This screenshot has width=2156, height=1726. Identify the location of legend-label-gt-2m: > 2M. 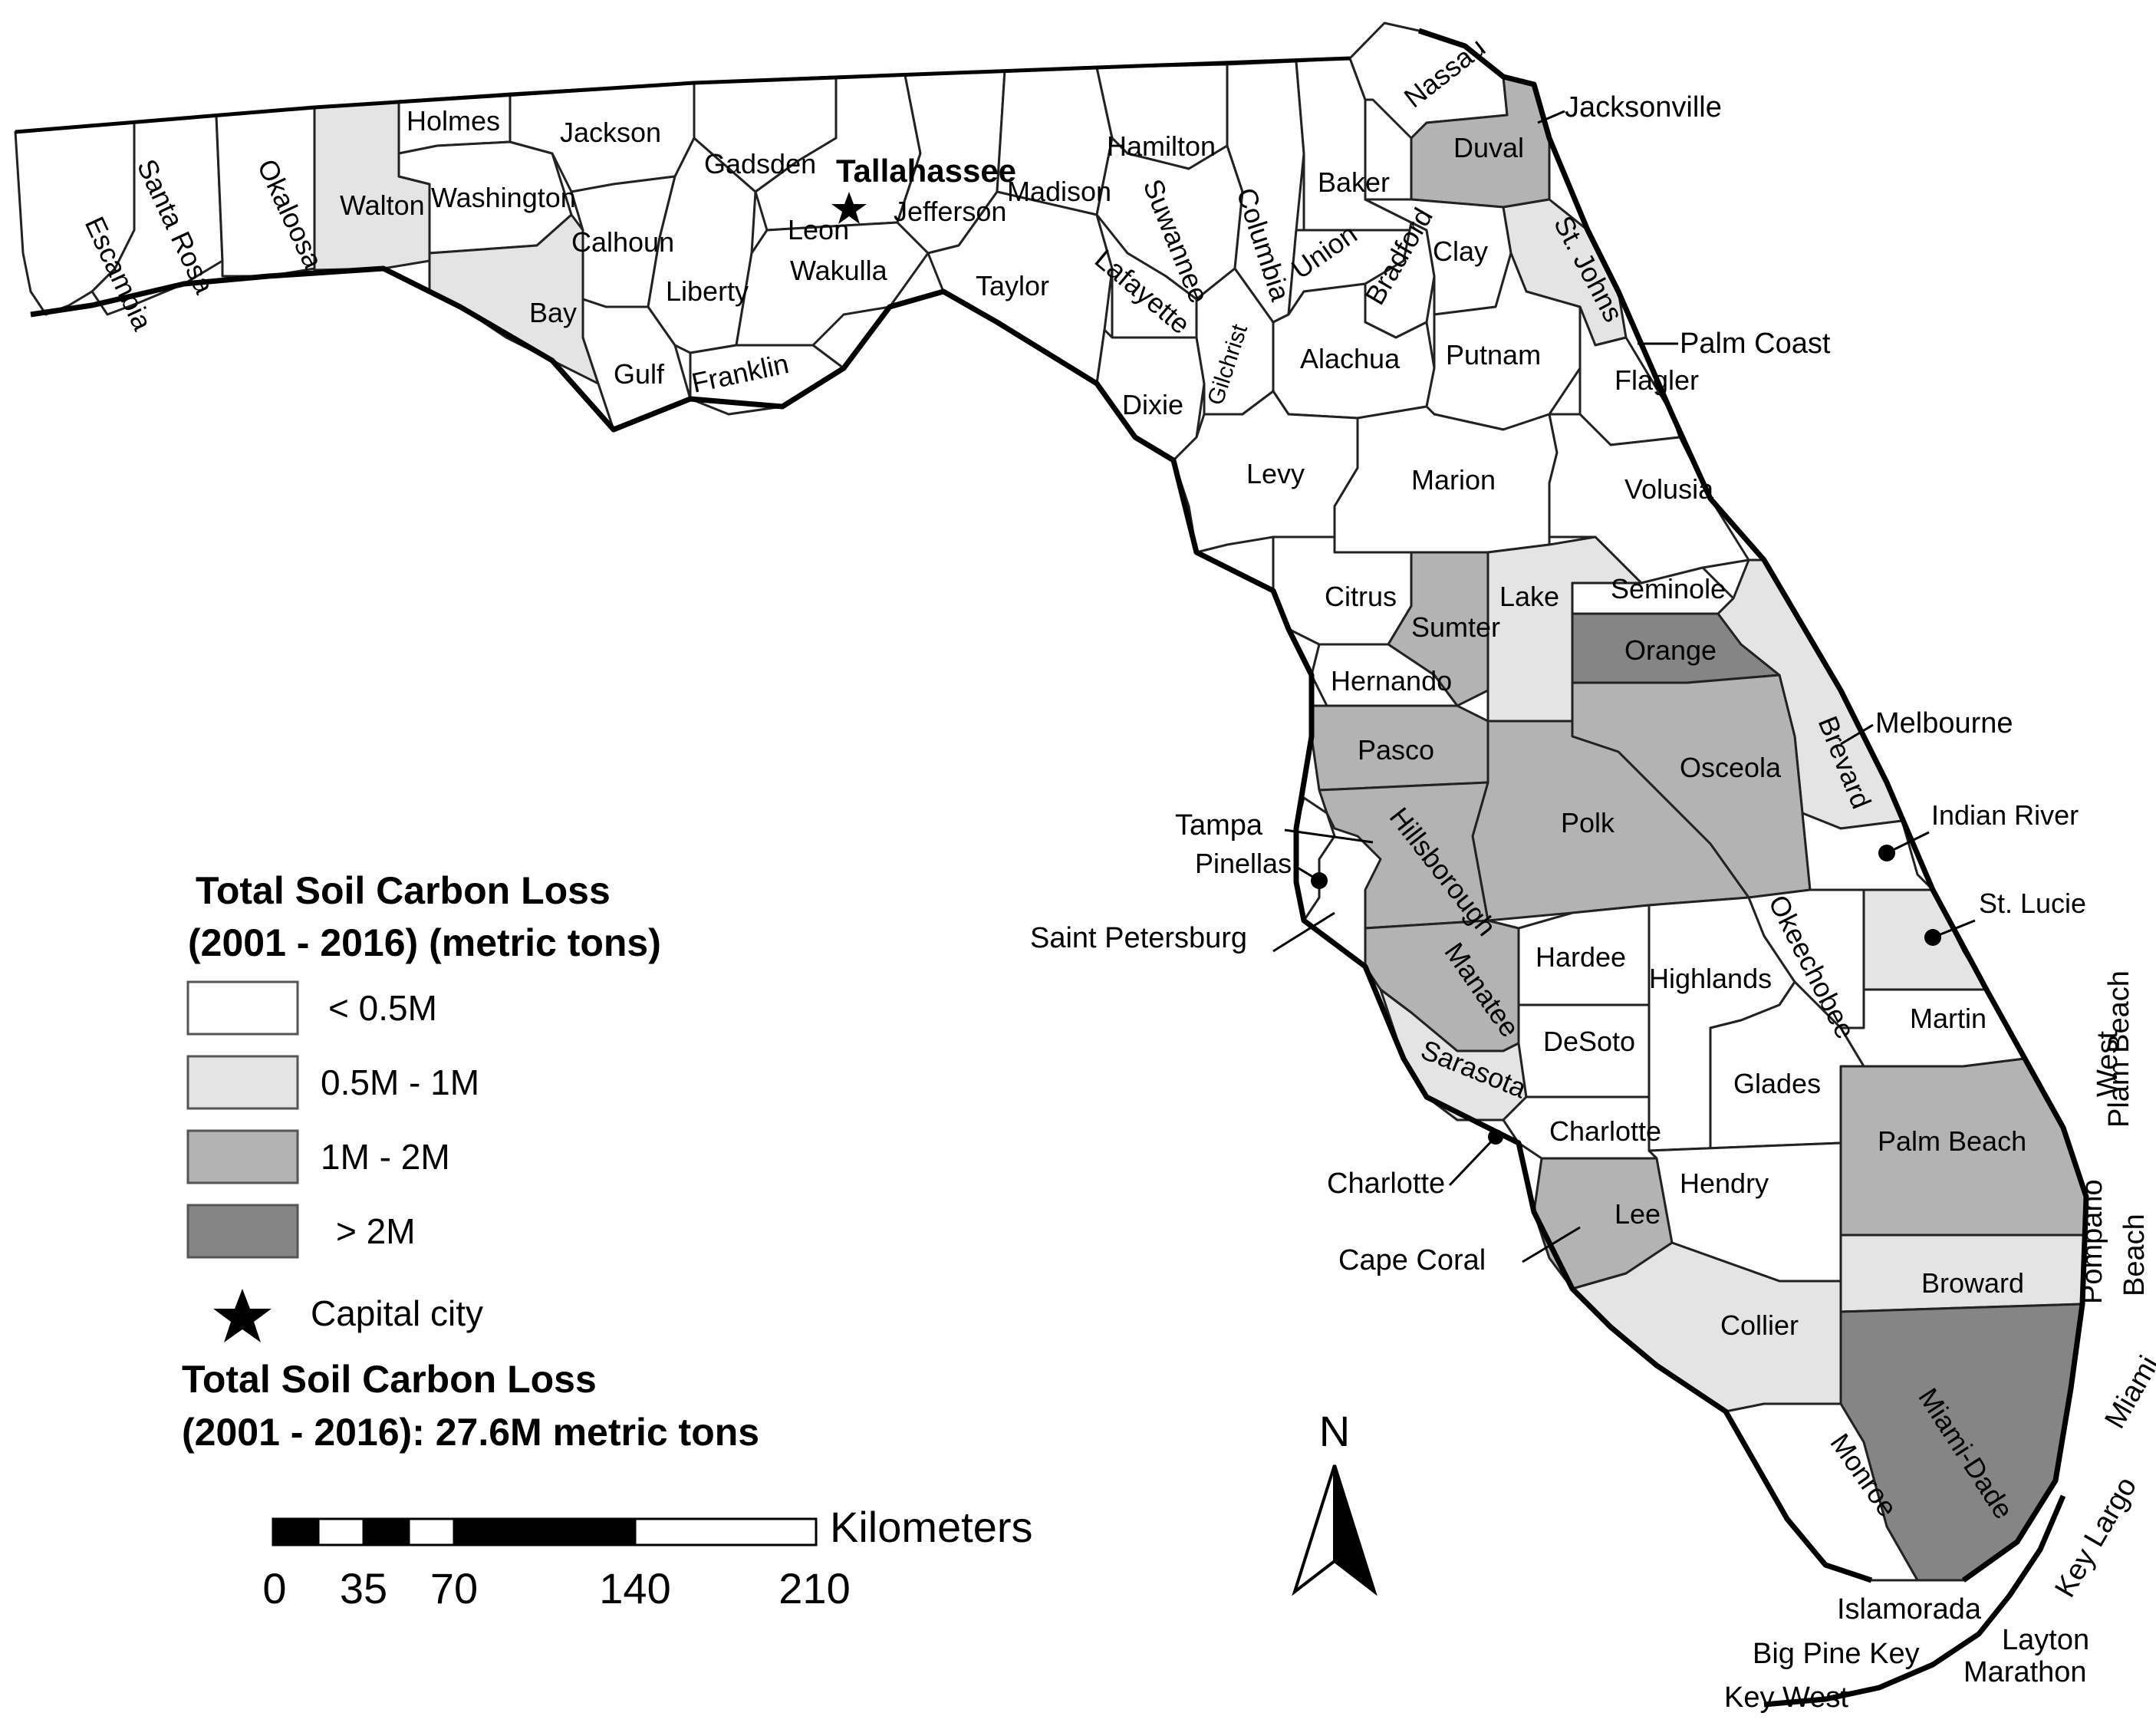
(376, 1231).